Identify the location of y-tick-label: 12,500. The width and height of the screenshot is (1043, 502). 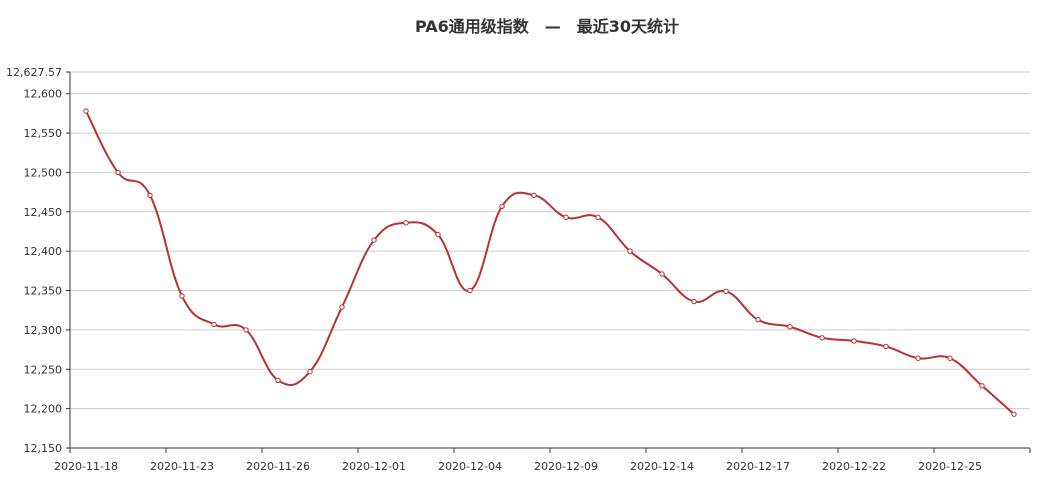
(43, 172).